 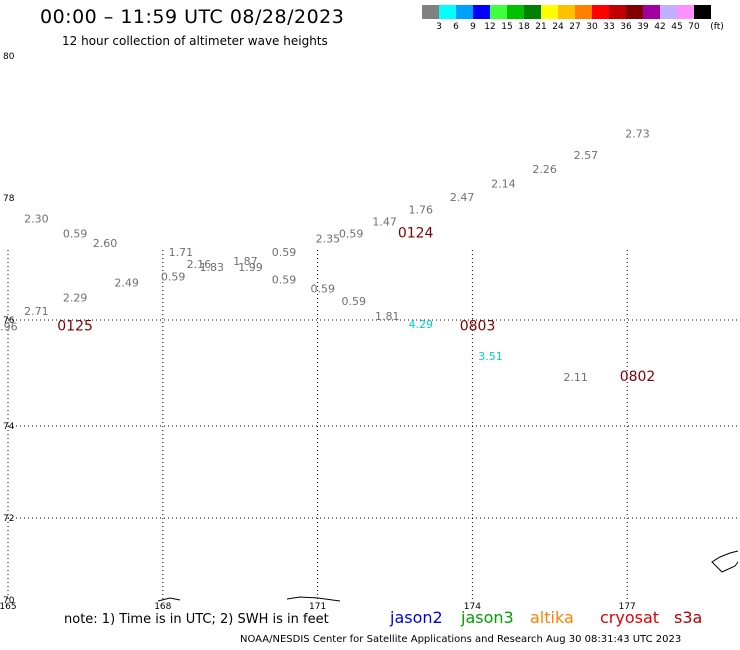 What do you see at coordinates (421, 209) in the screenshot?
I see `swh-value: 1.76` at bounding box center [421, 209].